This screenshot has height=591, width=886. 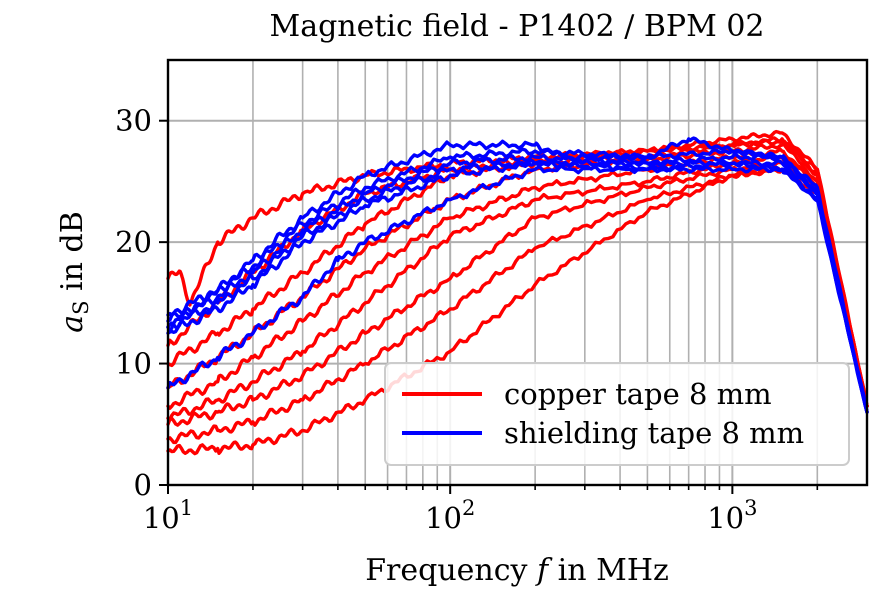 What do you see at coordinates (516, 26) in the screenshot?
I see `chart-title: Magnetic field - P1402 / BPM 02` at bounding box center [516, 26].